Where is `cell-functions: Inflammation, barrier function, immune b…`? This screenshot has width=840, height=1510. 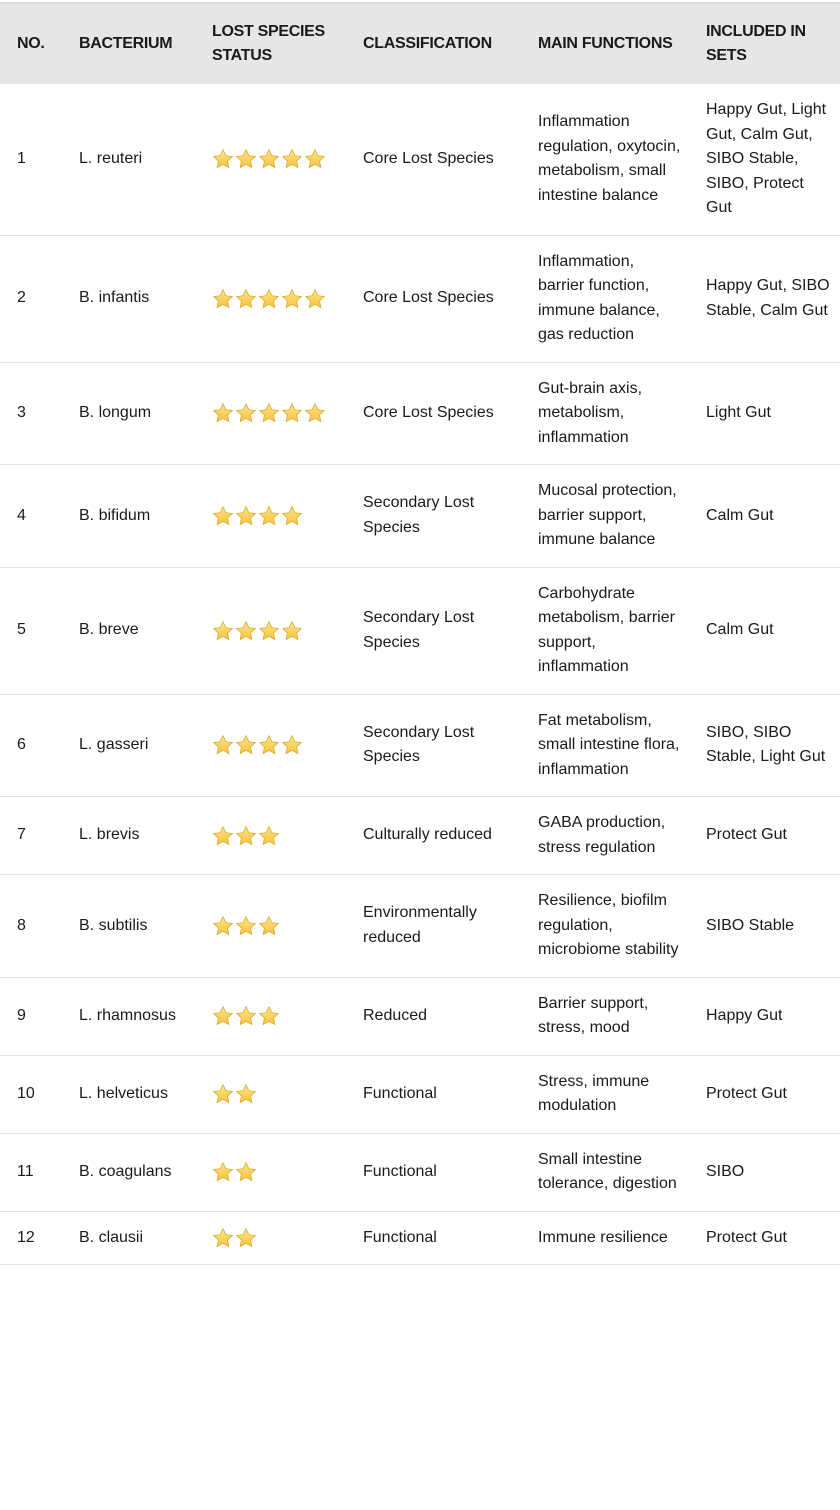 cell-functions: Inflammation, barrier function, immune b… is located at coordinates (605, 299).